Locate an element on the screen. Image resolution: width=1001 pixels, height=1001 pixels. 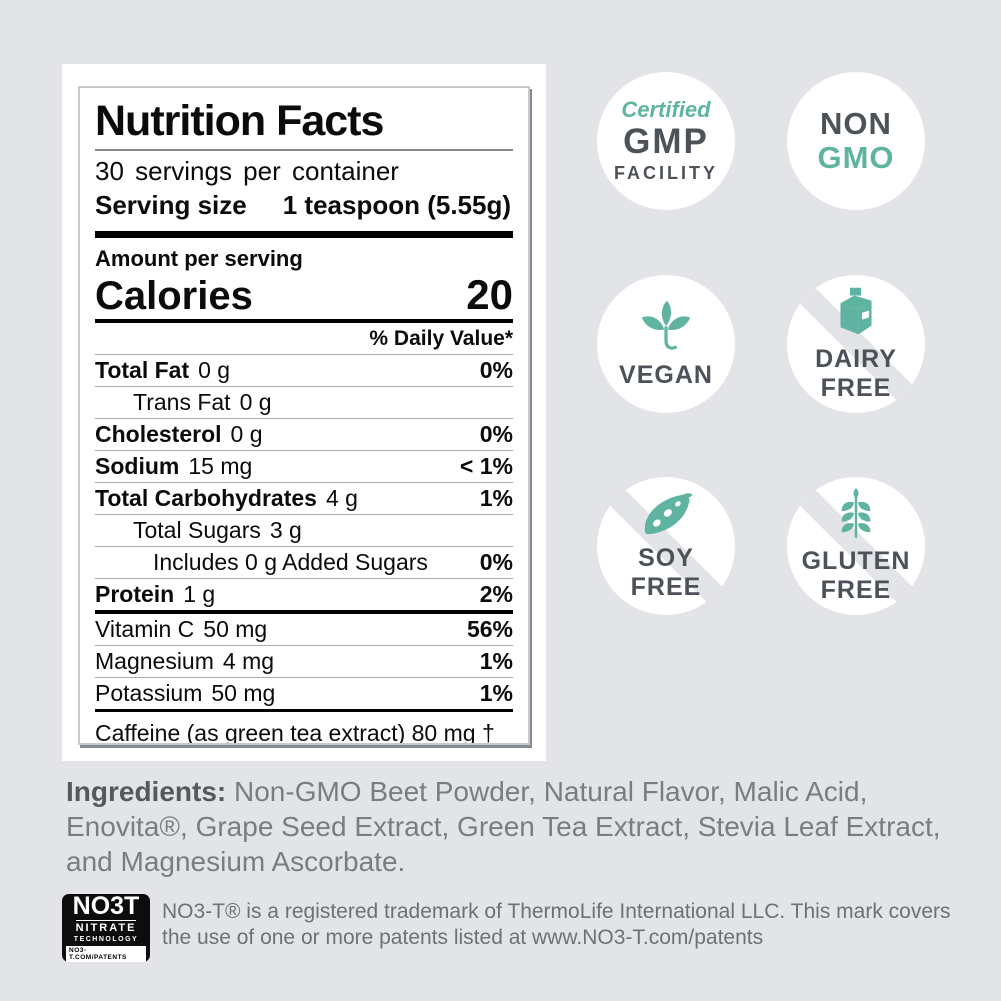
row-label: Sodium is located at coordinates (137, 466).